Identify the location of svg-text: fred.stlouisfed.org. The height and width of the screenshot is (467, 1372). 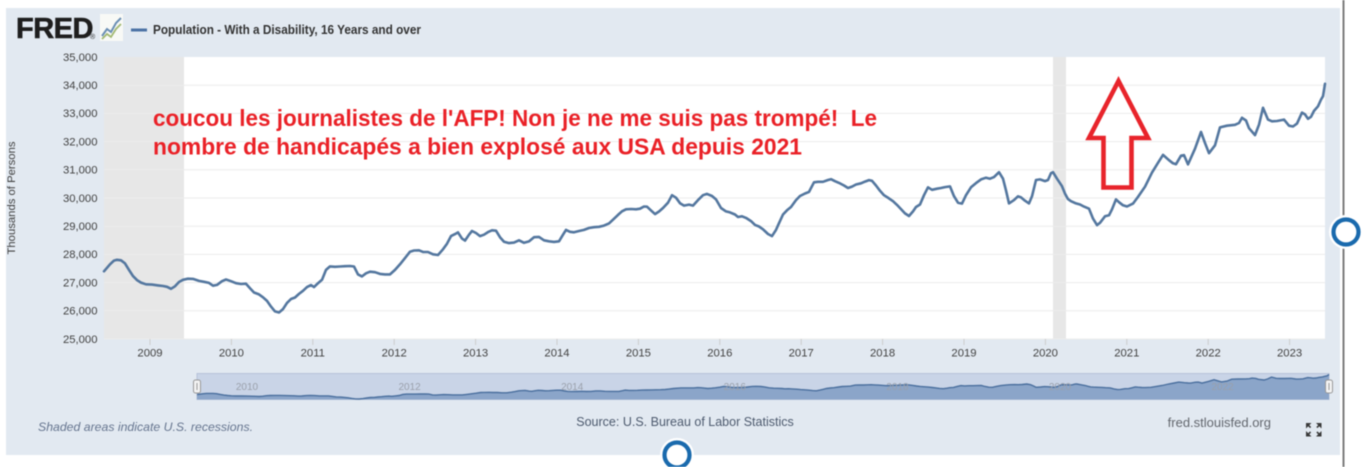
(1219, 422).